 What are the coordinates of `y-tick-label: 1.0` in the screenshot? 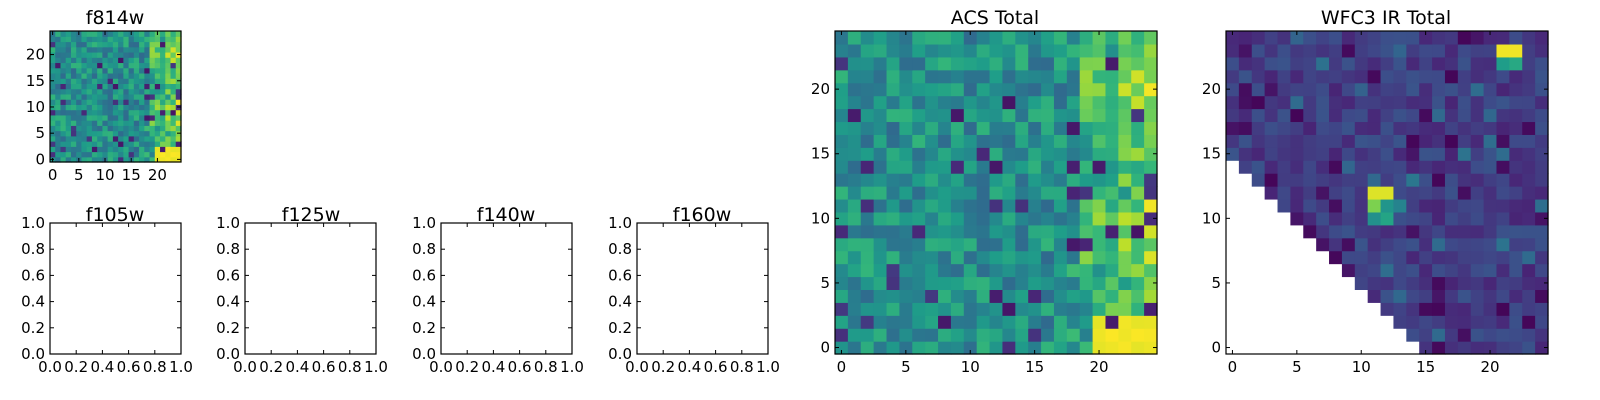 It's located at (620, 223).